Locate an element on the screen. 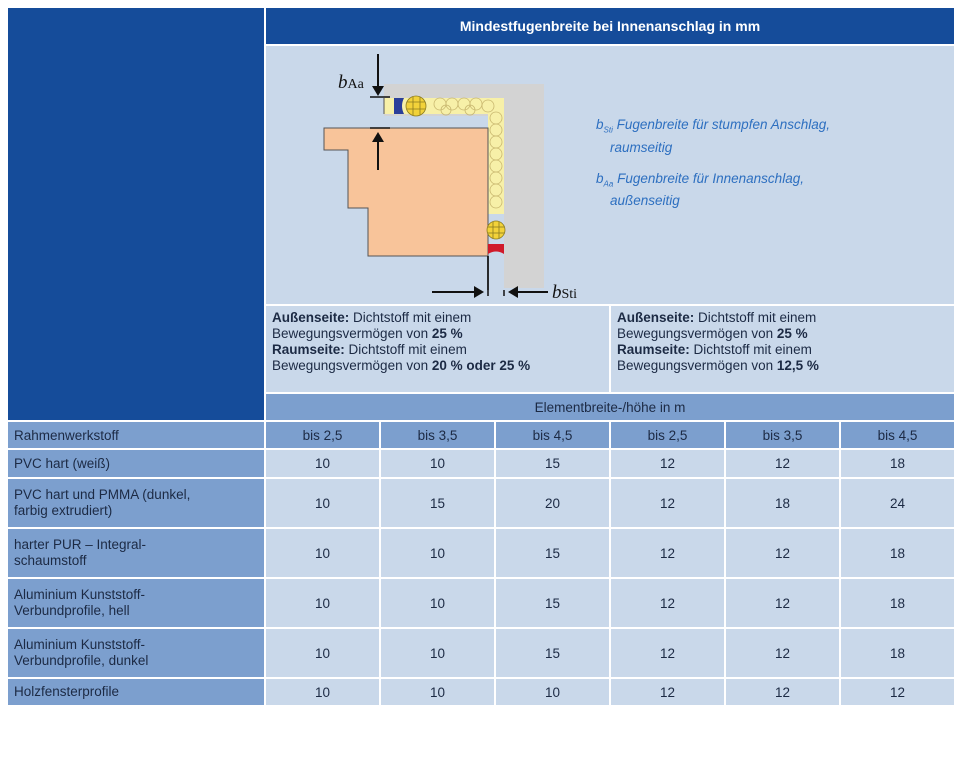 This screenshot has height=765, width=959. window-frame is located at coordinates (406, 192).